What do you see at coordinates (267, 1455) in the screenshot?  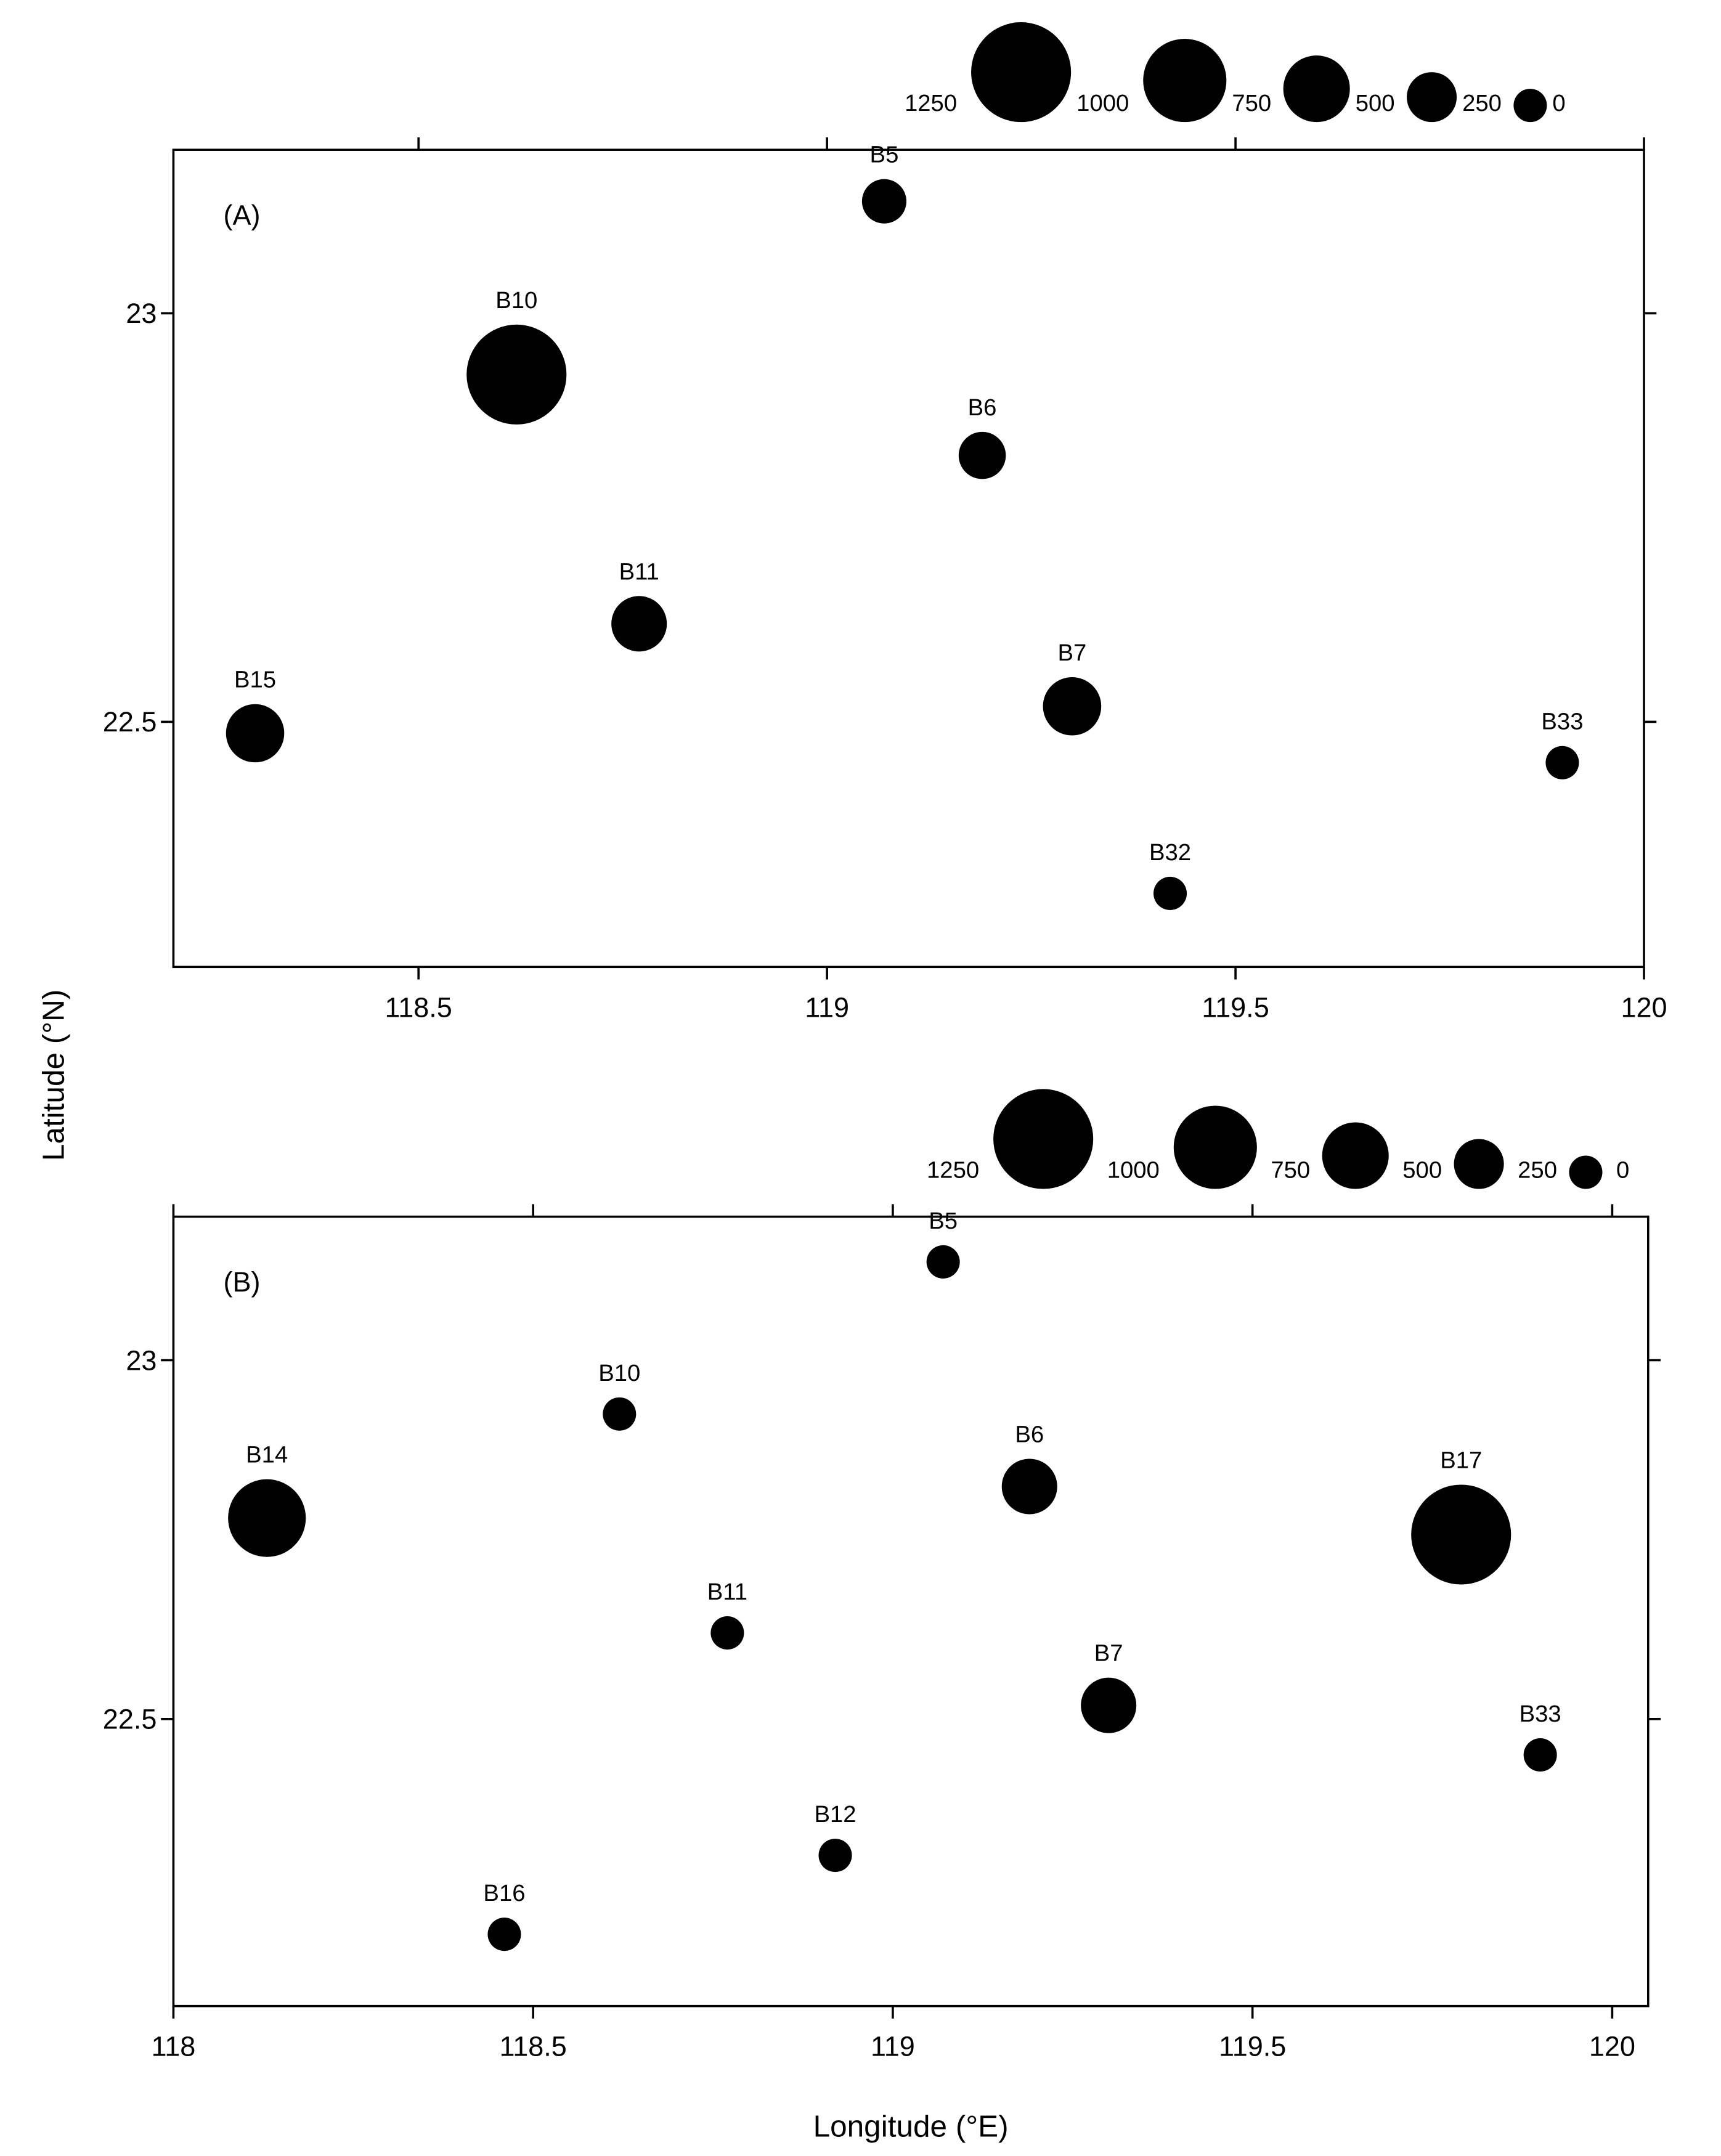 I see `point-label: B14` at bounding box center [267, 1455].